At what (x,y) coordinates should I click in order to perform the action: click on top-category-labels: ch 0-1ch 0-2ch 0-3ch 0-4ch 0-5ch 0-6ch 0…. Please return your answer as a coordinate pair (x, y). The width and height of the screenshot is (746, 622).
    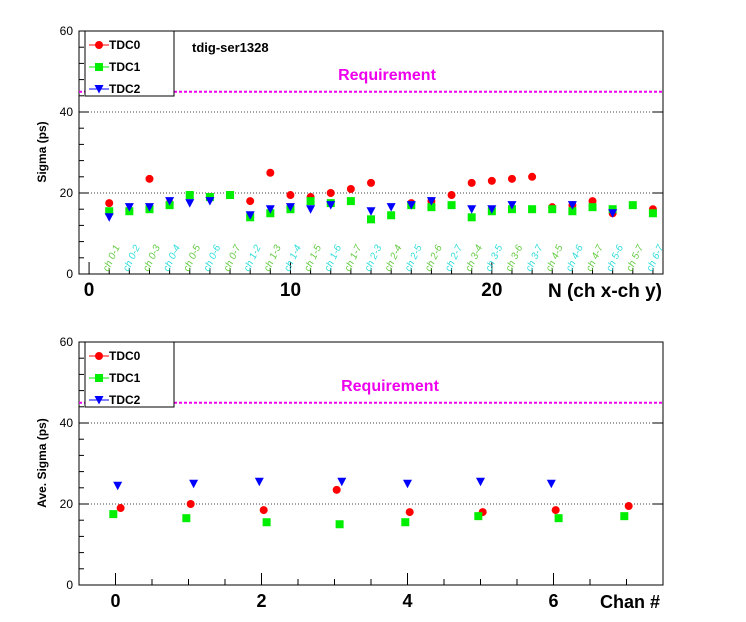
    Looking at the image, I should click on (384, 258).